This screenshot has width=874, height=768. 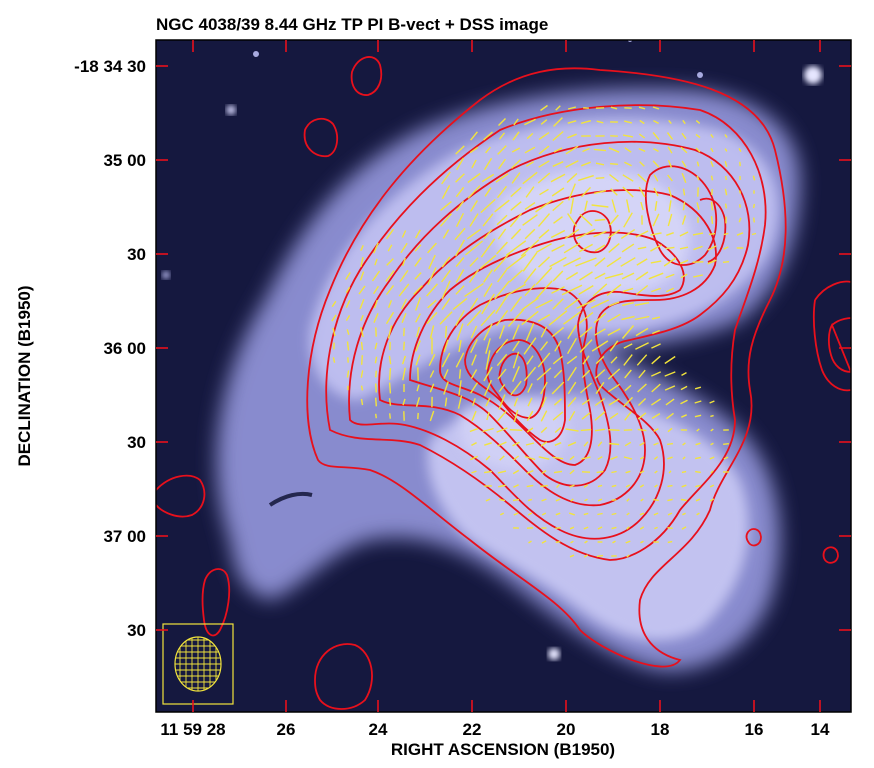 What do you see at coordinates (24, 375) in the screenshot?
I see `y-axis-label: DECLINATION (B1950)` at bounding box center [24, 375].